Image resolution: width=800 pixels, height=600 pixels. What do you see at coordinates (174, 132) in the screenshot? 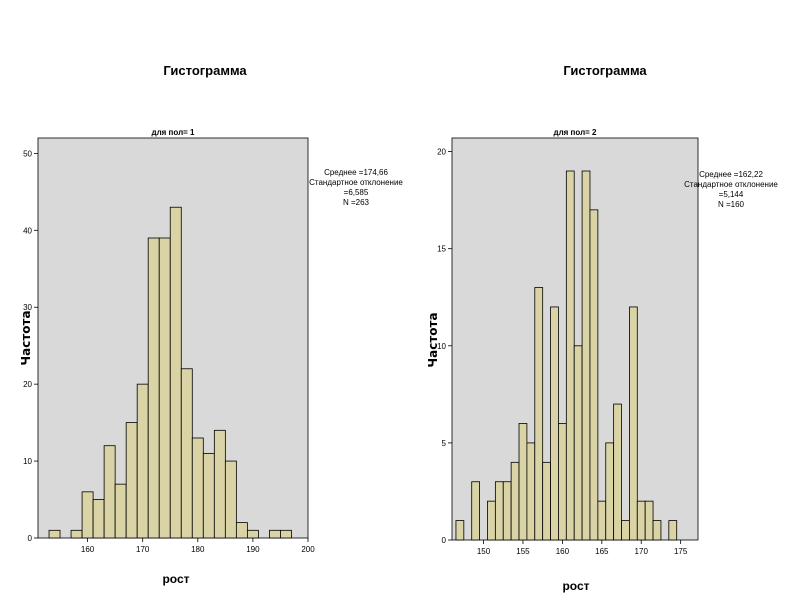
I see `chart-subtitle: для пол= 1` at bounding box center [174, 132].